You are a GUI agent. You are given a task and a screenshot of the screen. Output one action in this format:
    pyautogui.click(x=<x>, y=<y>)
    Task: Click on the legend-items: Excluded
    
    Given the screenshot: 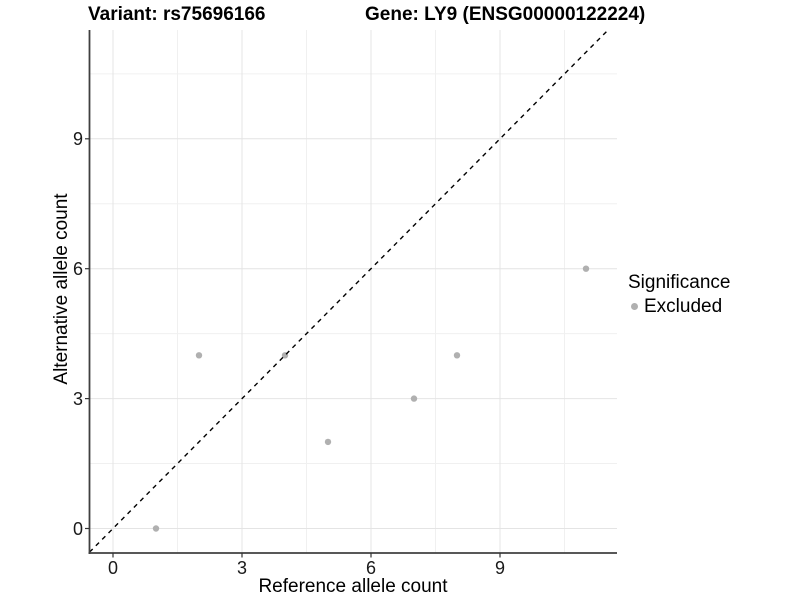 What is the action you would take?
    pyautogui.click(x=679, y=306)
    